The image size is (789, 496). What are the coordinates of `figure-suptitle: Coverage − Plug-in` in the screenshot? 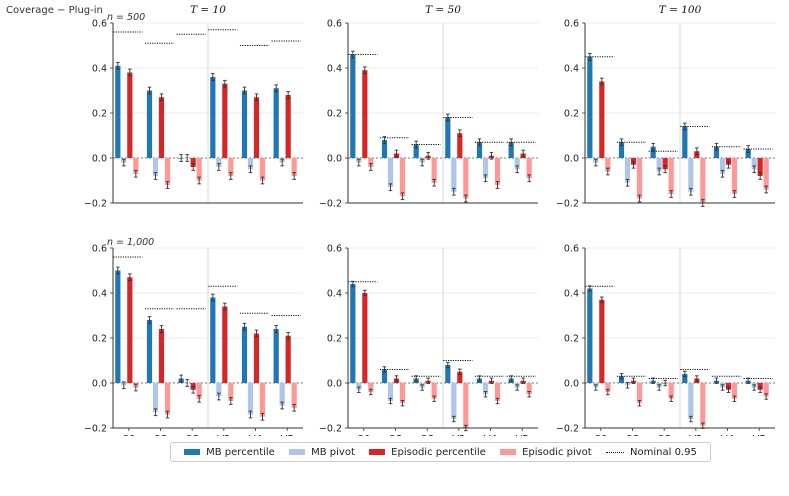 It's located at (54, 10).